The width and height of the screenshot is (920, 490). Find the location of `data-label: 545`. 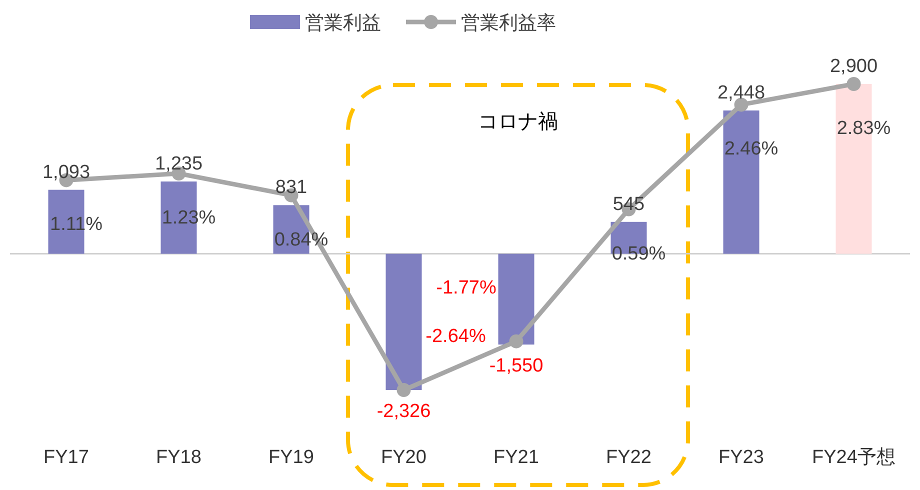

data-label: 545 is located at coordinates (628, 204).